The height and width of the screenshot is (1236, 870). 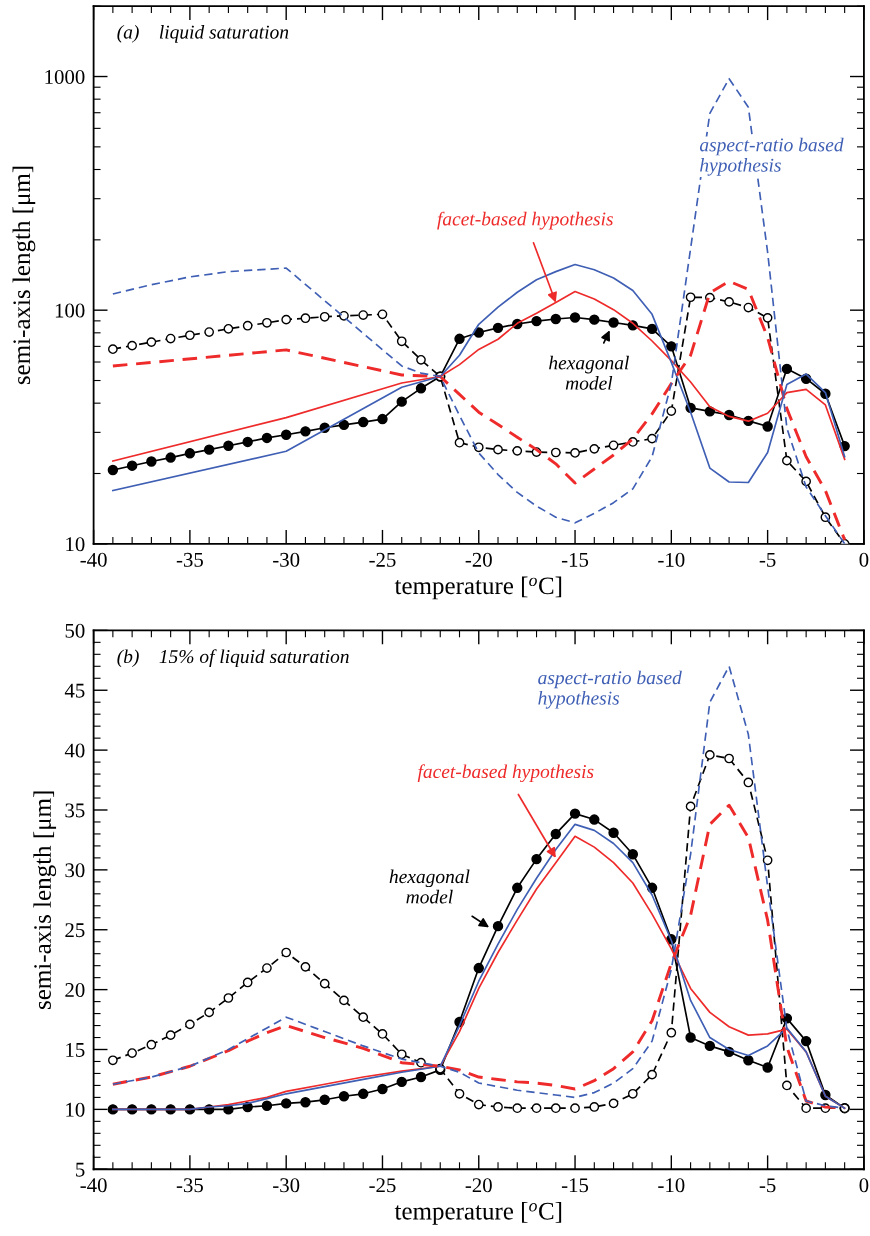 What do you see at coordinates (74, 750) in the screenshot?
I see `y-tick-label: 40` at bounding box center [74, 750].